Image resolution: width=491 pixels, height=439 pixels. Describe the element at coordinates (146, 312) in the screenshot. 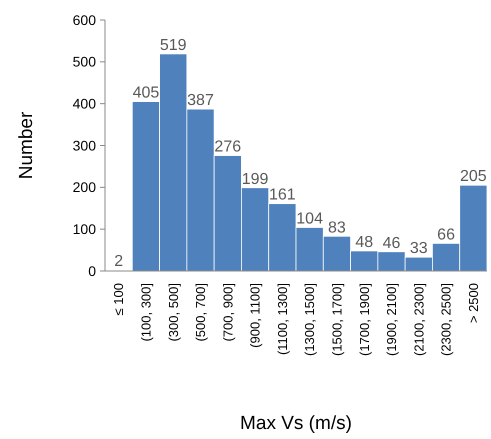

I see `x-tick-label: (100, 300]` at that location.